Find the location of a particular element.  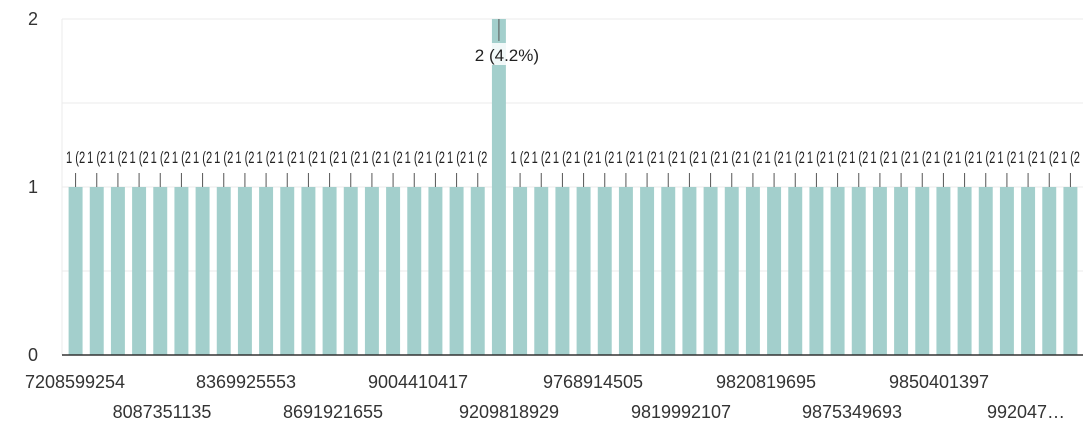

x-tick-label: 8691921655 is located at coordinates (333, 412).